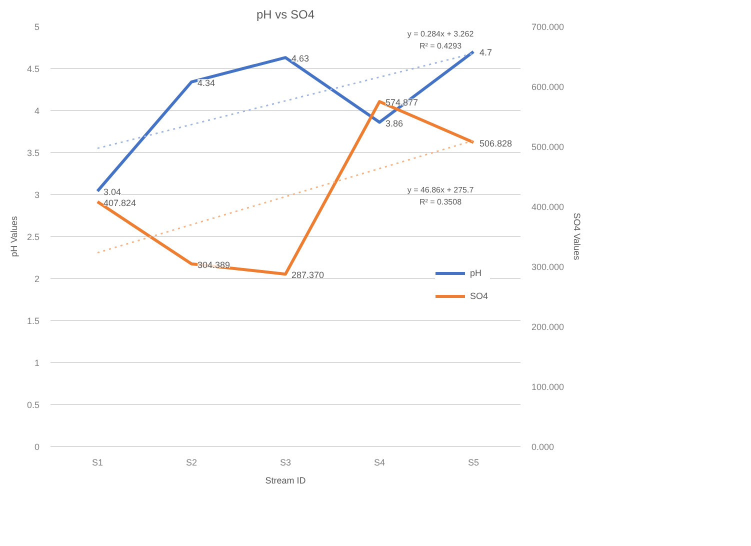  Describe the element at coordinates (285, 481) in the screenshot. I see `x-axis-title: Stream ID` at that location.